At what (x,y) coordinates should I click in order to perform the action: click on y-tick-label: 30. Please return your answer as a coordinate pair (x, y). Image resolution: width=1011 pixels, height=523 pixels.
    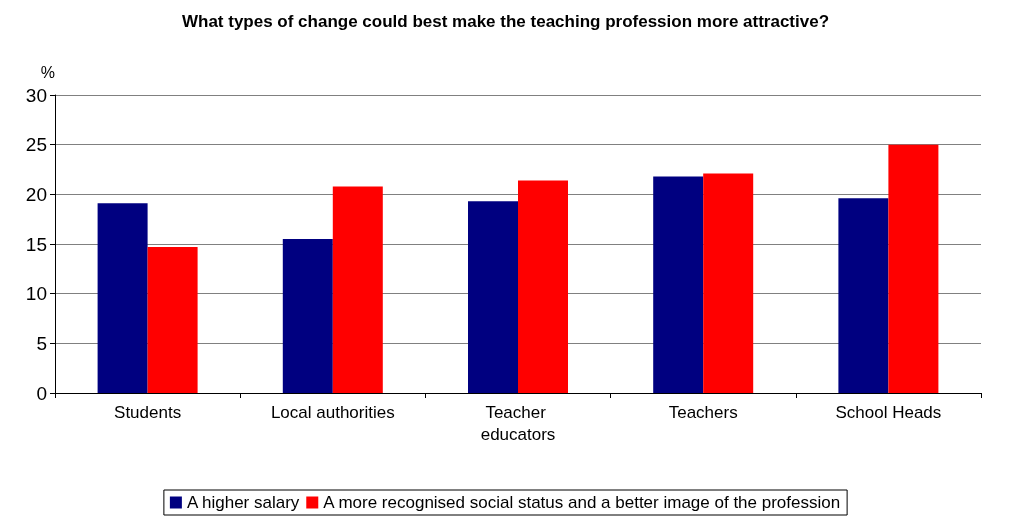
    Looking at the image, I should click on (36, 95).